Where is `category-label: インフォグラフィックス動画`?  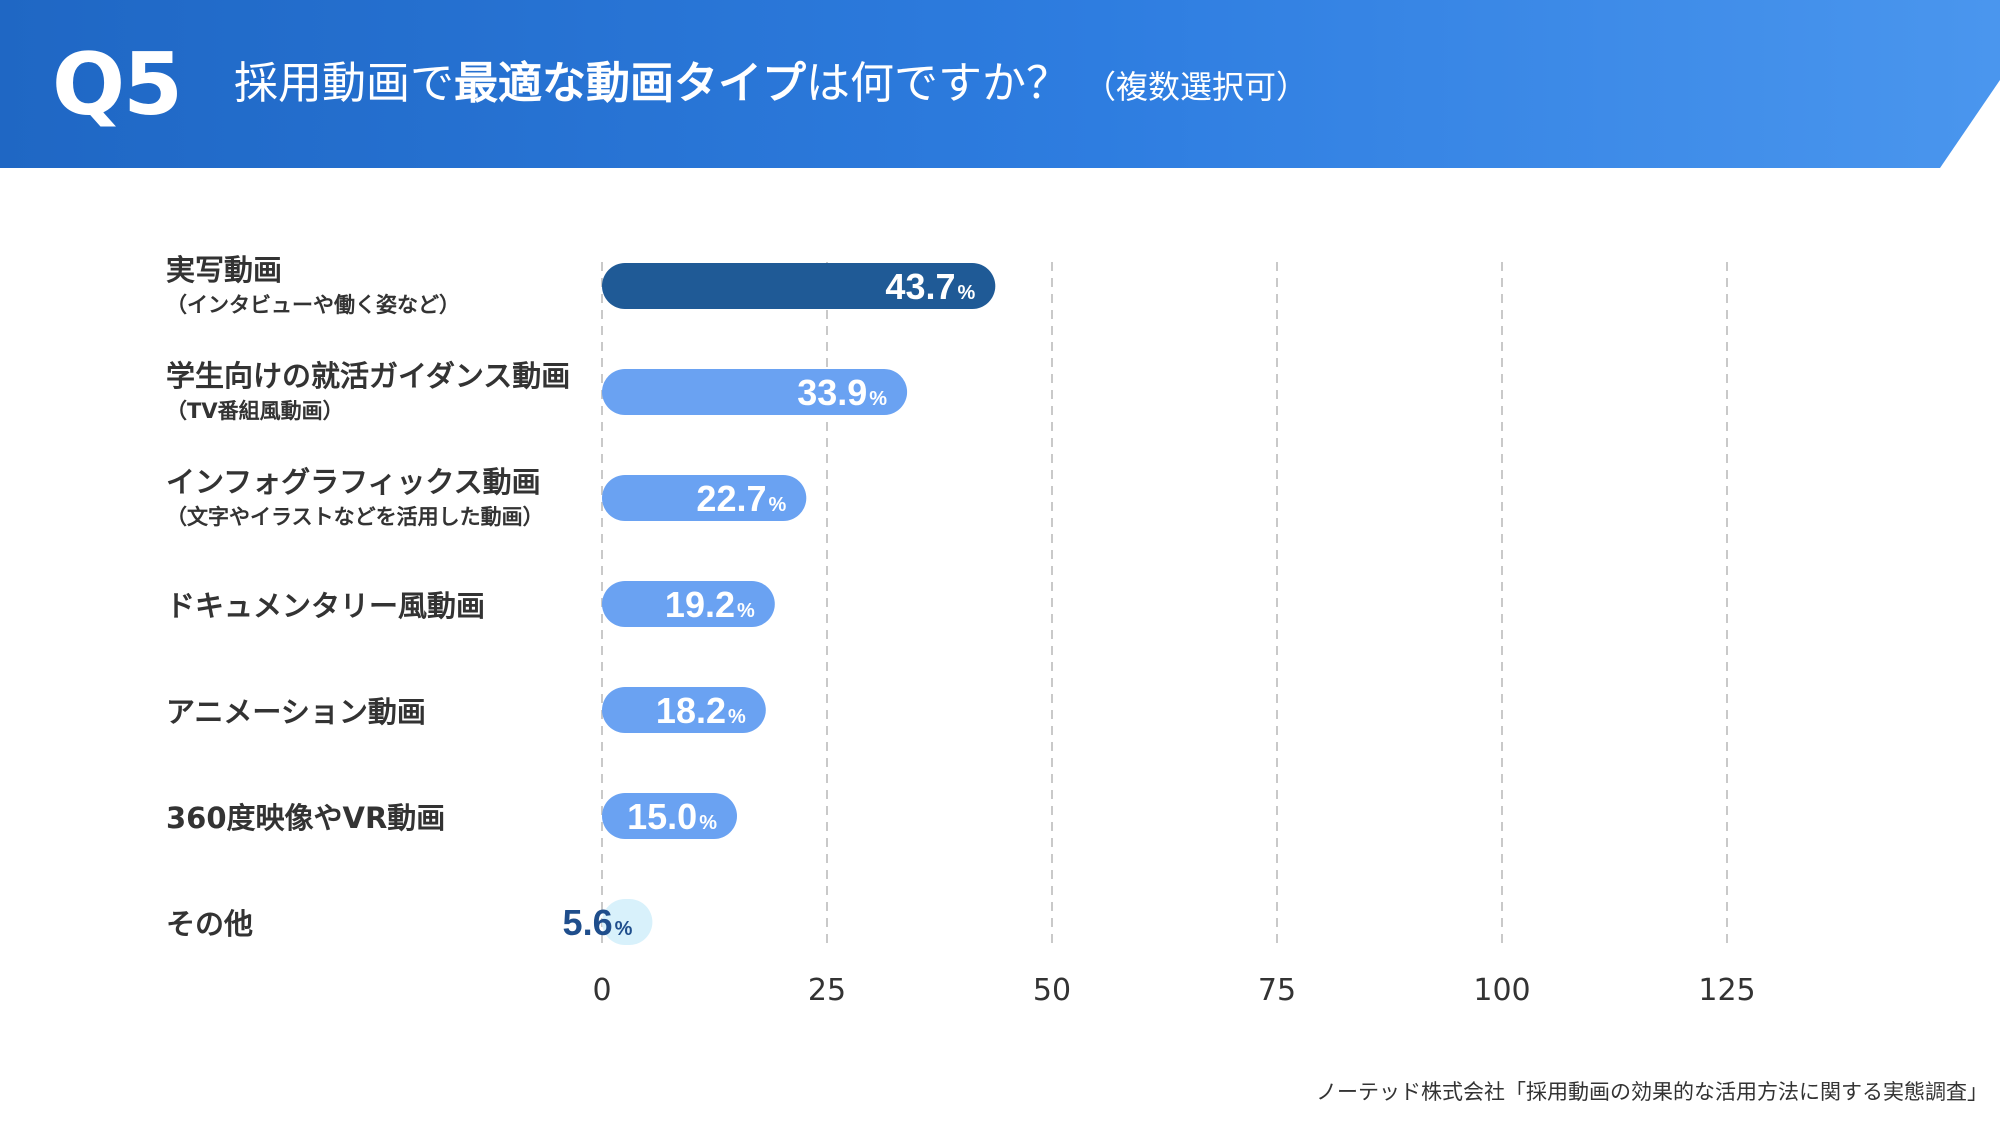
category-label: インフォグラフィックス動画 is located at coordinates (353, 482).